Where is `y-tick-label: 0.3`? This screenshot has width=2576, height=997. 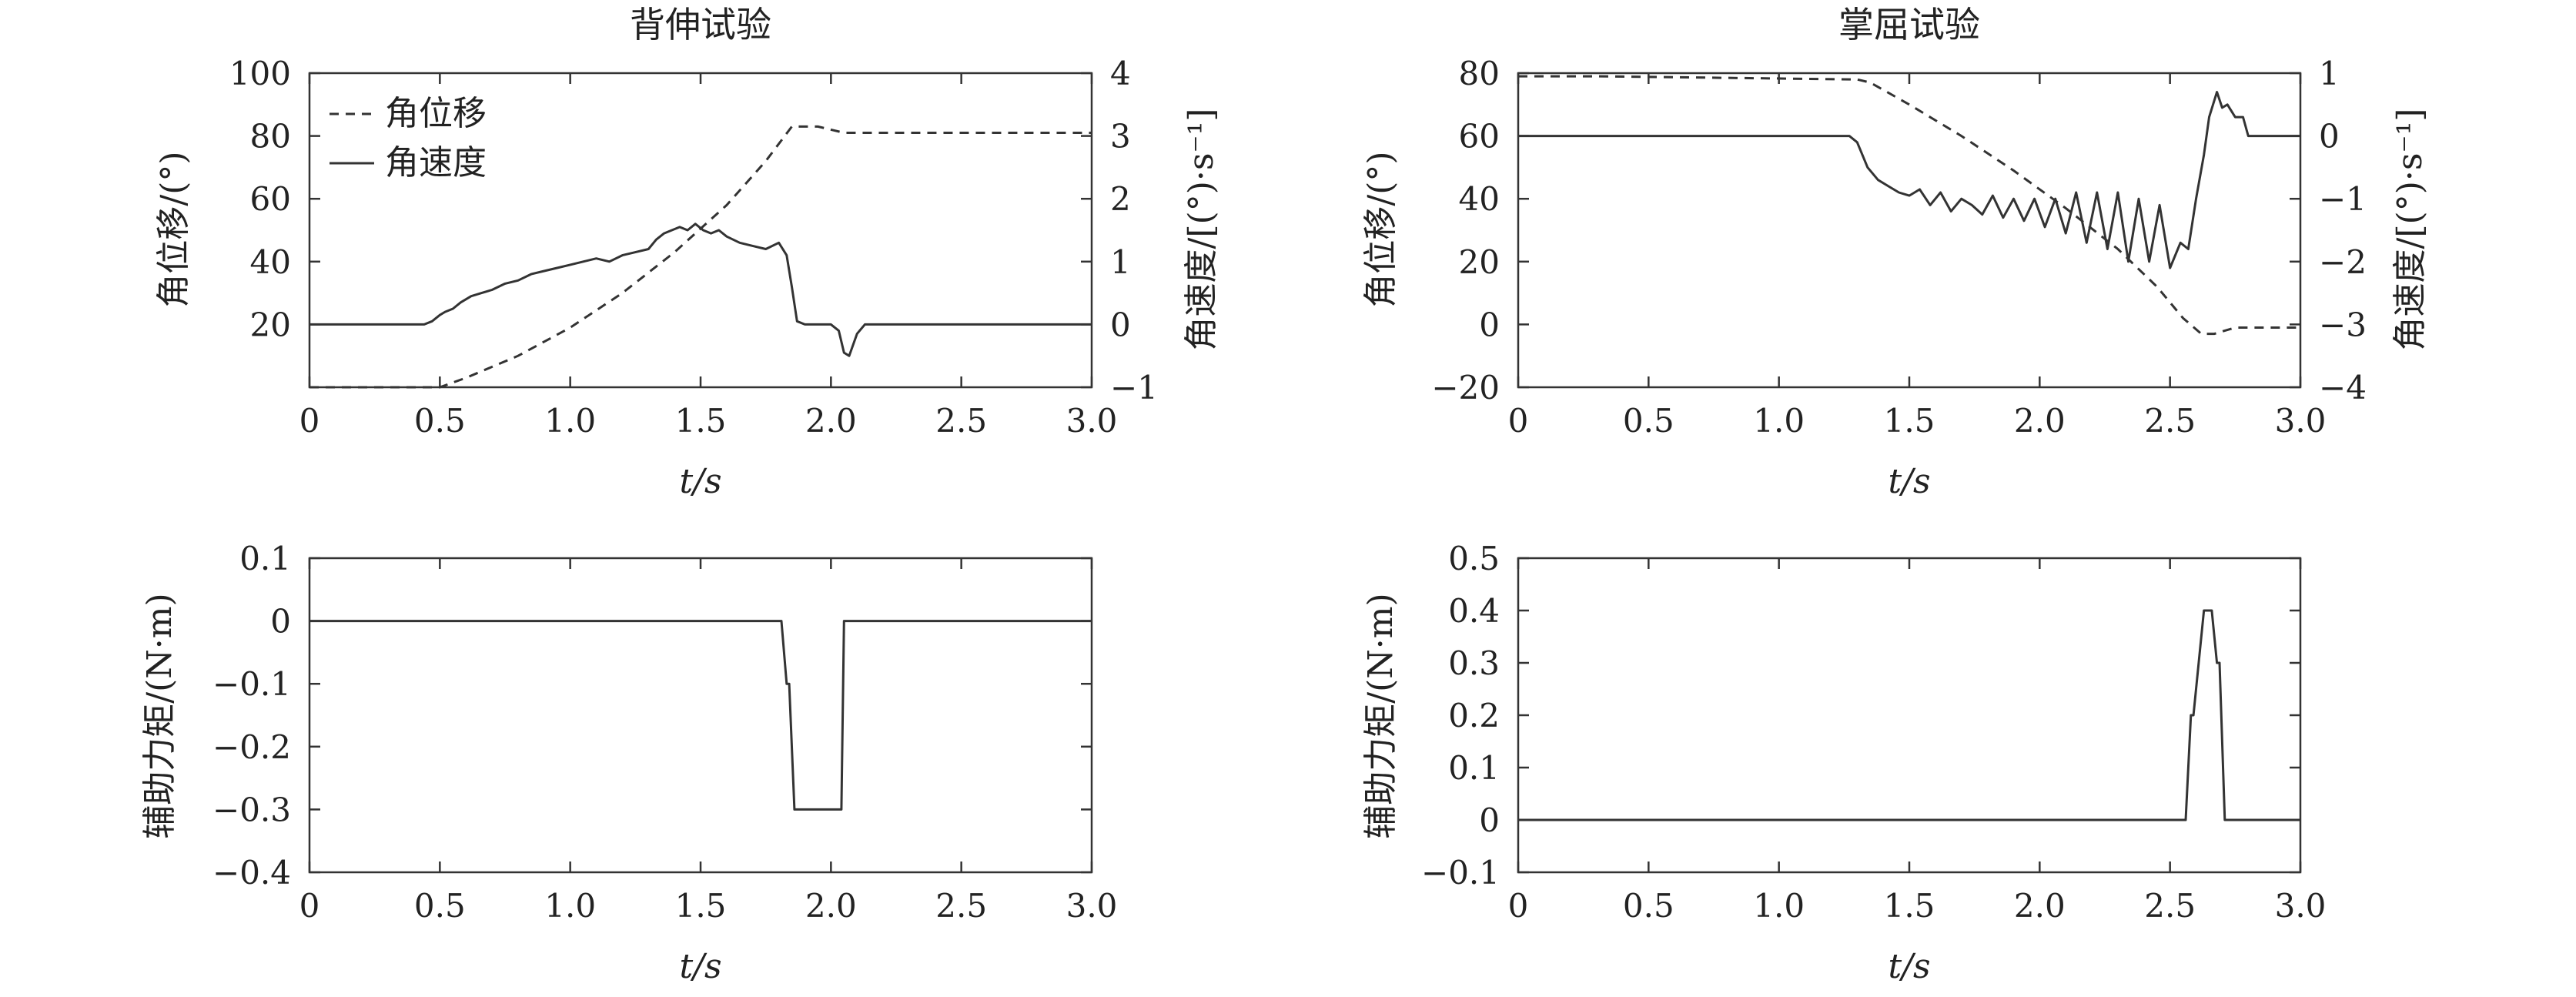
y-tick-label: 0.3 is located at coordinates (1474, 663).